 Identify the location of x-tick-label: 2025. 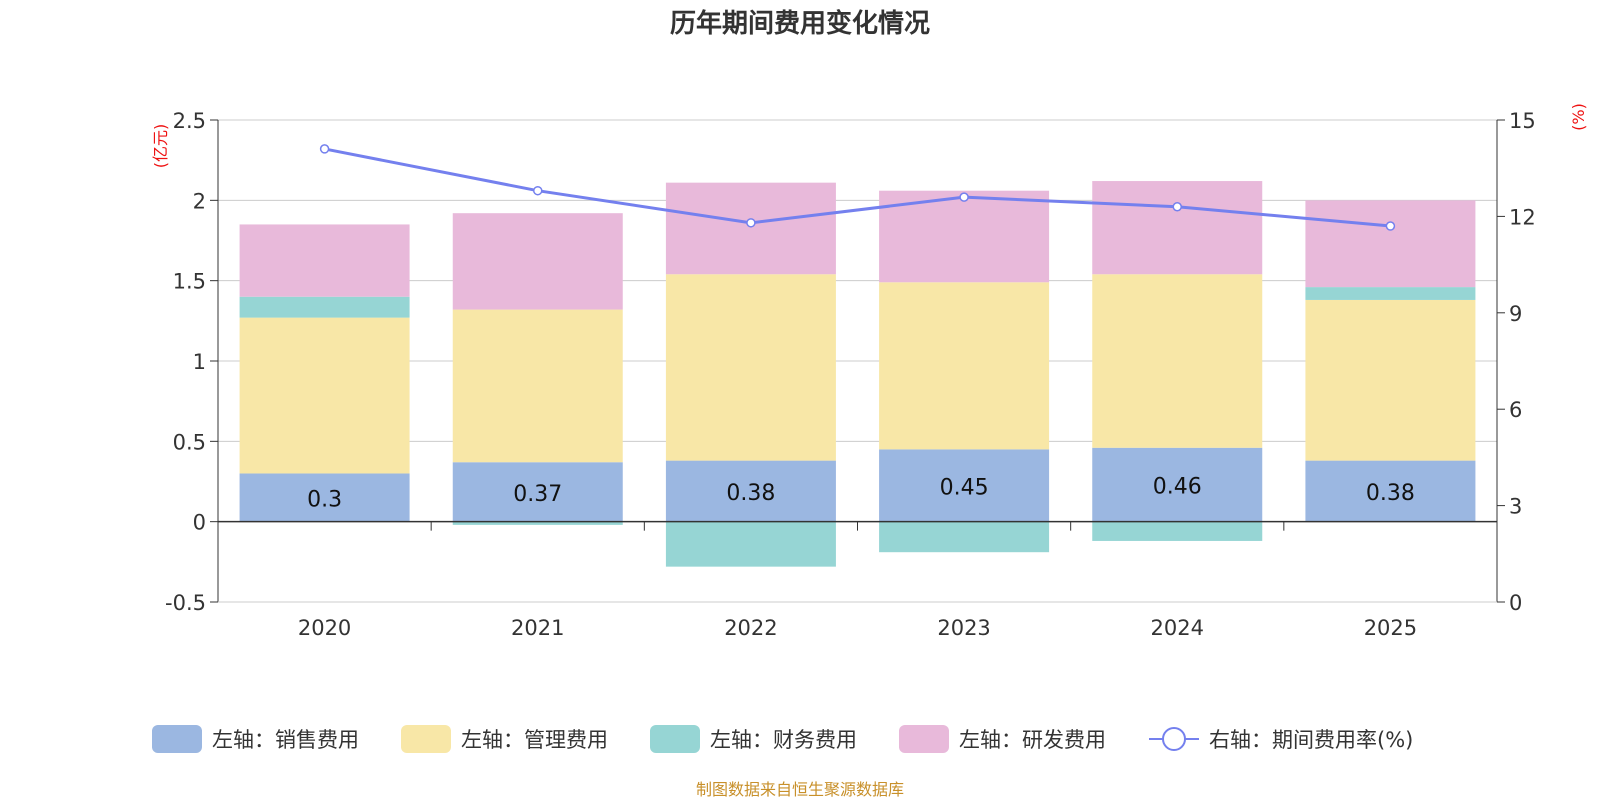
(1390, 628).